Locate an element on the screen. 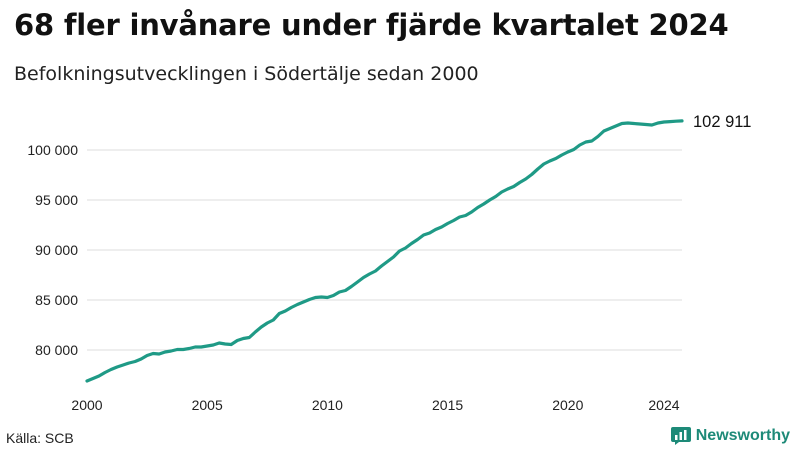 The image size is (800, 450). x-tick-label: 2020 is located at coordinates (567, 405).